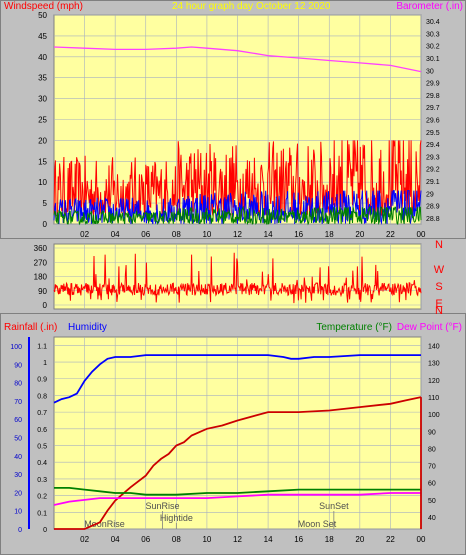 The image size is (466, 555). Describe the element at coordinates (41, 248) in the screenshot. I see `tick-label: 360` at that location.